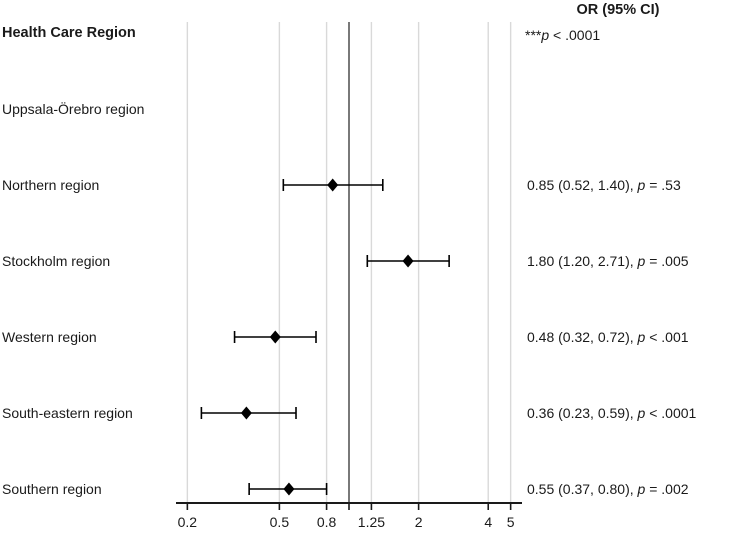 Image resolution: width=729 pixels, height=533 pixels. I want to click on row-annotation: 0.85 (0.52, 1.40), p = .53, so click(604, 185).